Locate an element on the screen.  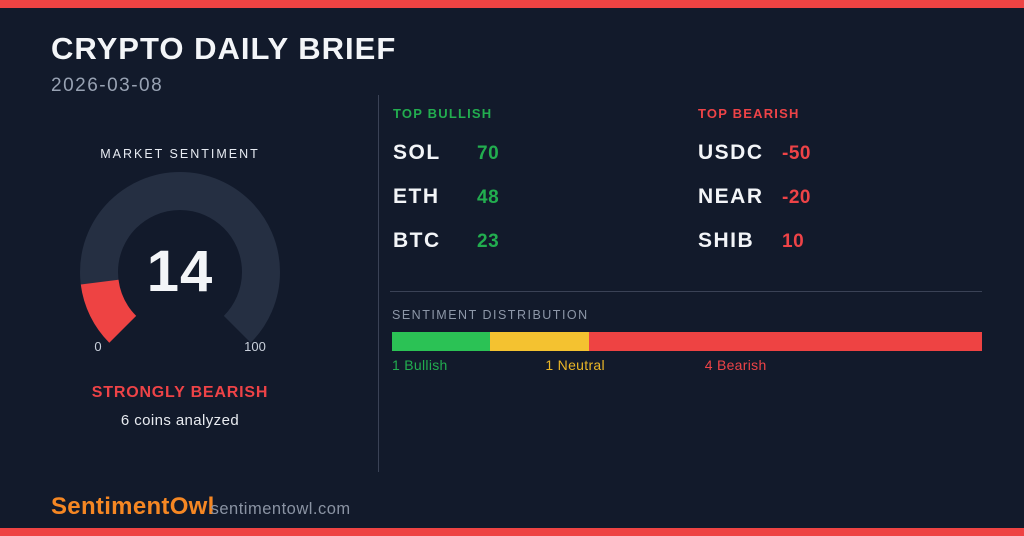
coin-row: ETH 48 is located at coordinates (535, 197).